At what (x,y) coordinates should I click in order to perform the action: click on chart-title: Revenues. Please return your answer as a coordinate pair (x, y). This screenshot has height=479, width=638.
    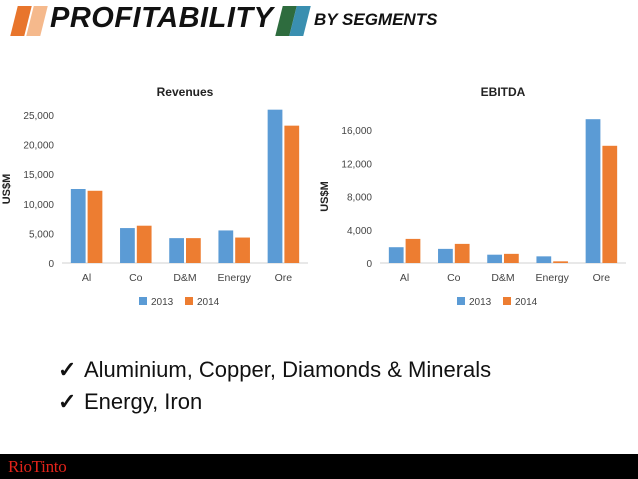
    Looking at the image, I should click on (185, 92).